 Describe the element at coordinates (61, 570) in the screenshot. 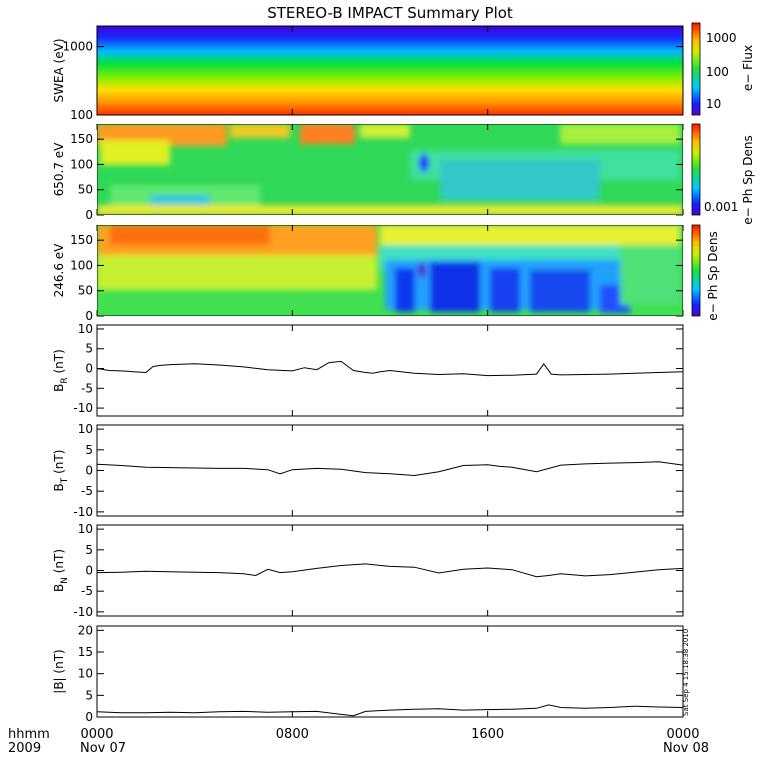

I see `bn-ylabel: BN (nT)` at that location.